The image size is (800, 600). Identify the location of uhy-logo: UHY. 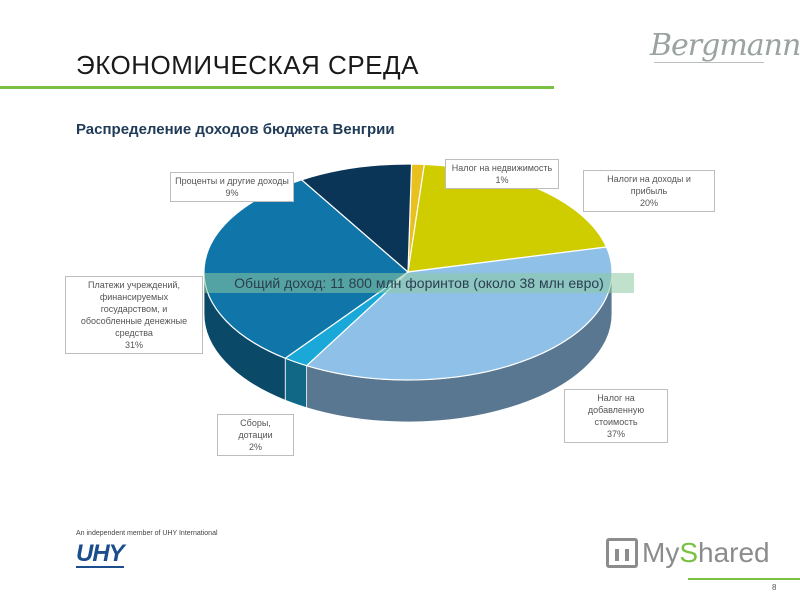
(100, 553).